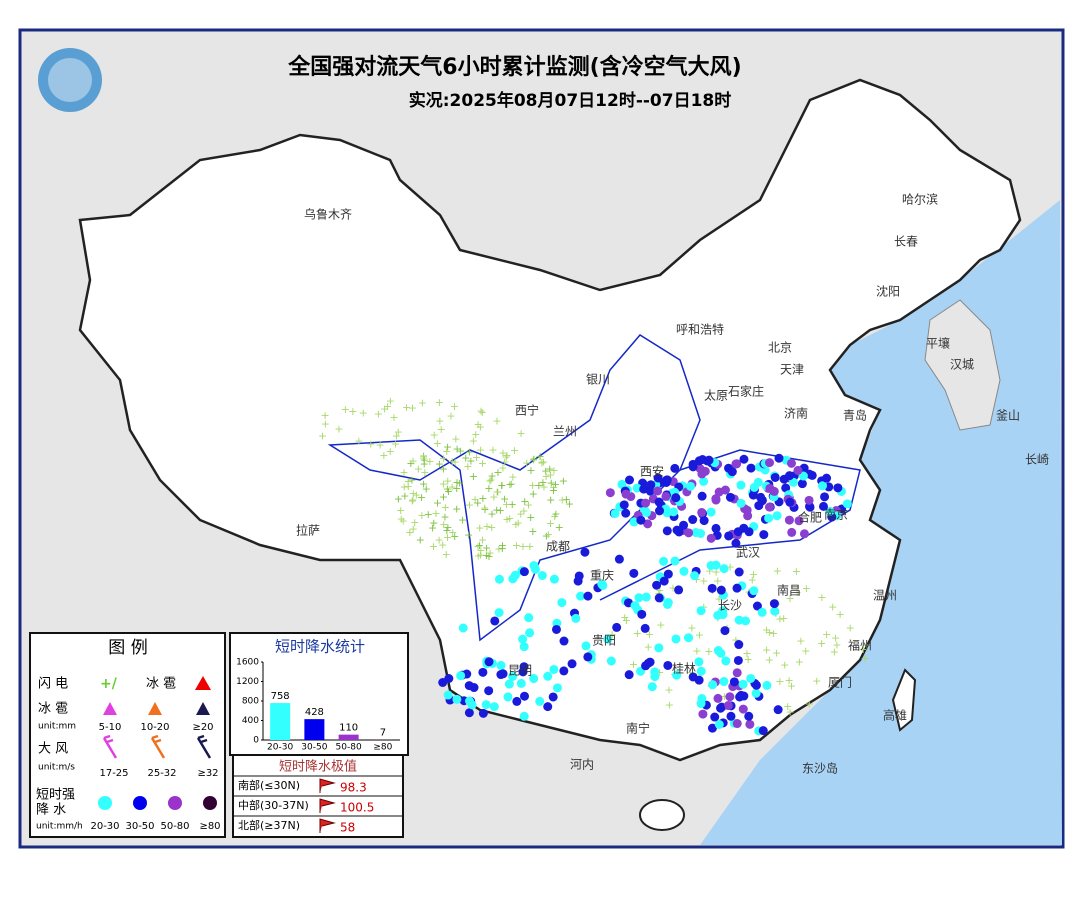  Describe the element at coordinates (840, 682) in the screenshot. I see `place-label: 厦门` at that location.